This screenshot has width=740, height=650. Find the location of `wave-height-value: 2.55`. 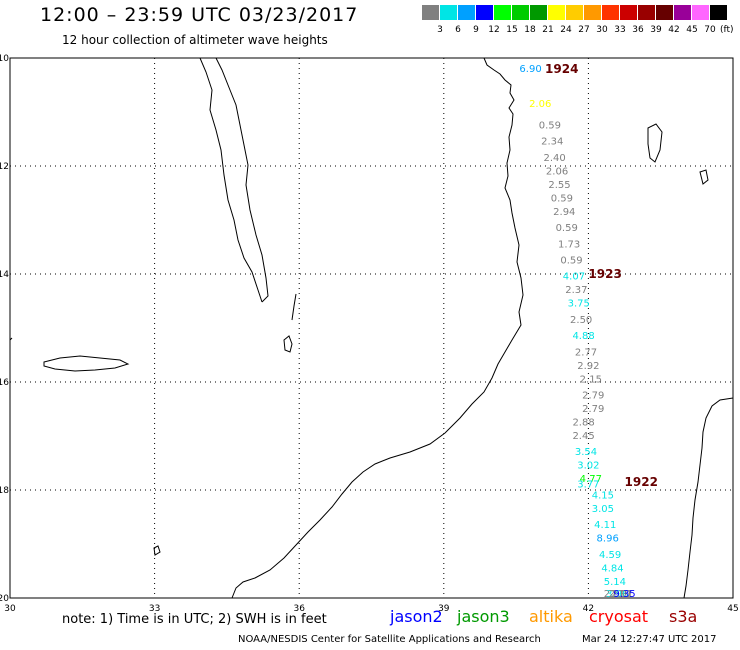

wave-height-value: 2.55 is located at coordinates (559, 185).